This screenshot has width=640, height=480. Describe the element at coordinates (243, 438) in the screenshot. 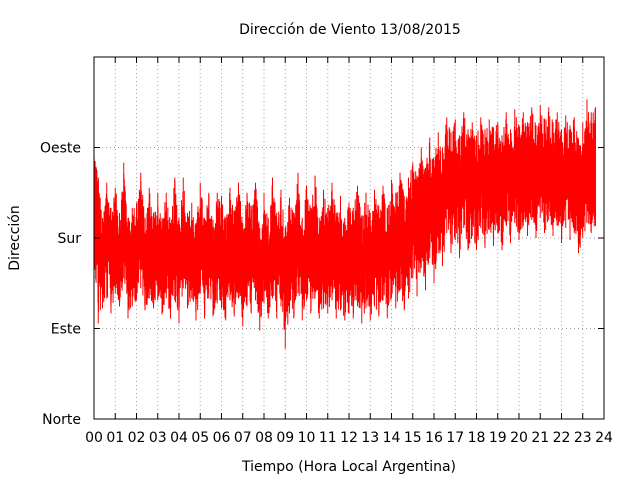

I see `x-tick-label: 07` at that location.